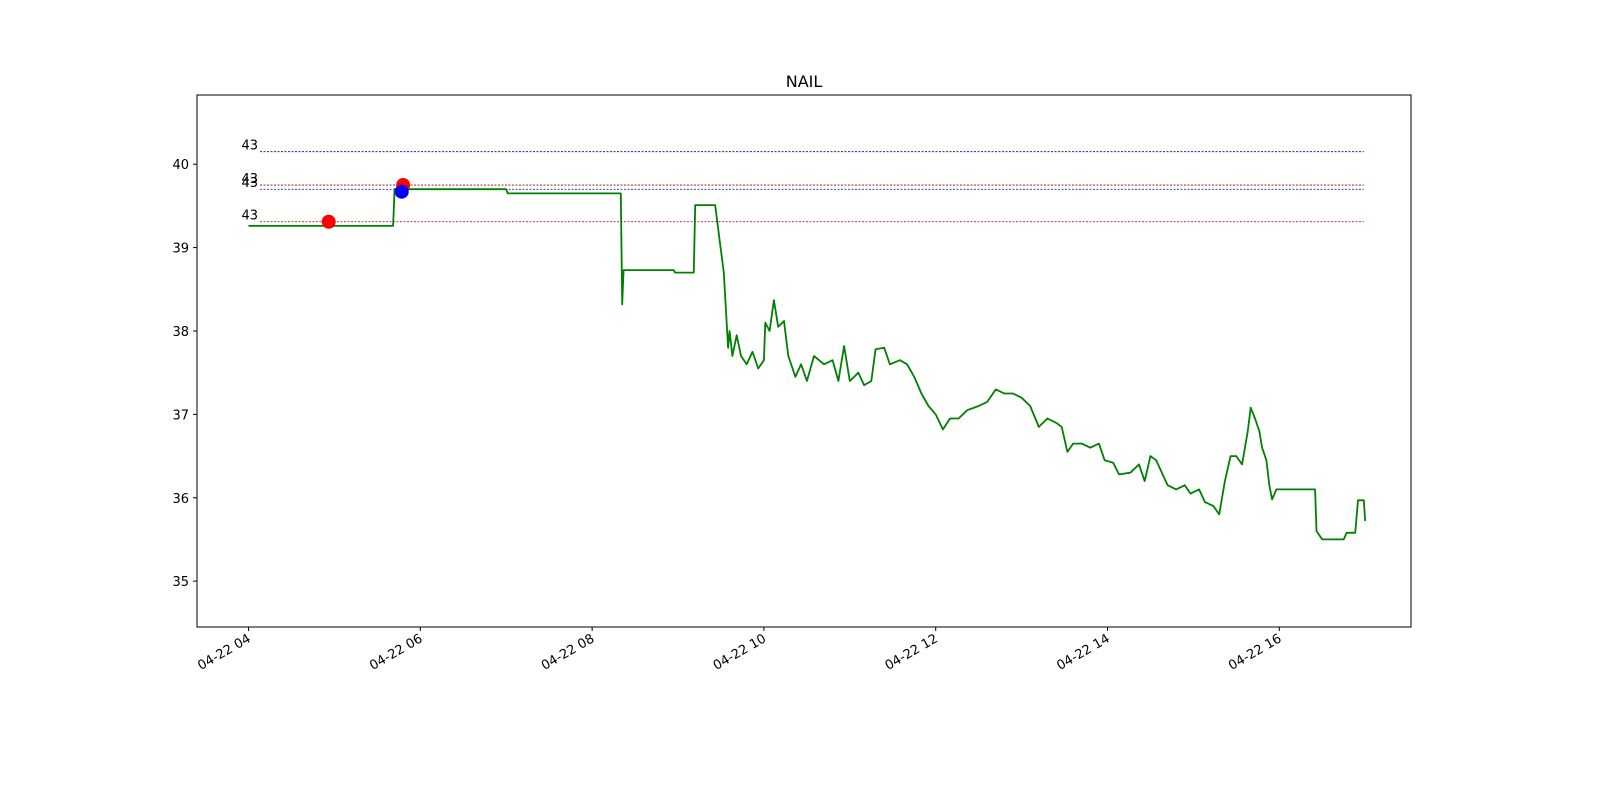 The height and width of the screenshot is (805, 1600). I want to click on signal-markers, so click(366, 203).